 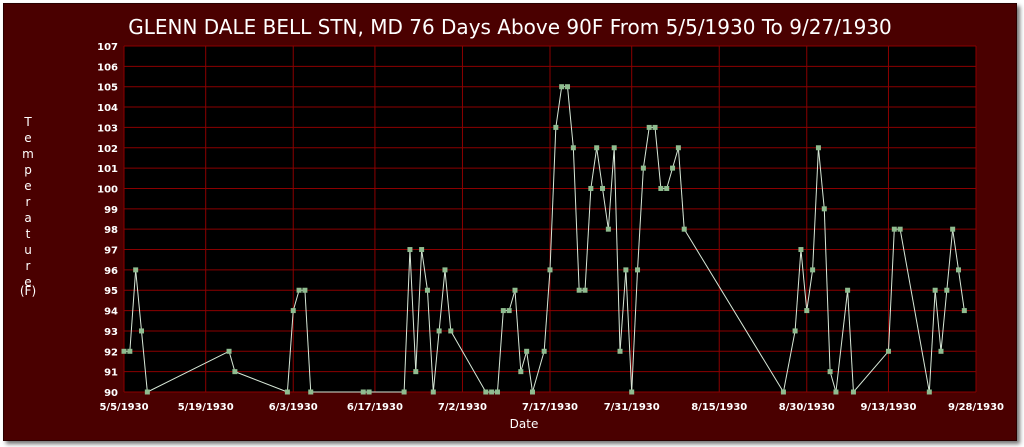 What do you see at coordinates (550, 407) in the screenshot?
I see `x-tick-label: 7/17/1930` at bounding box center [550, 407].